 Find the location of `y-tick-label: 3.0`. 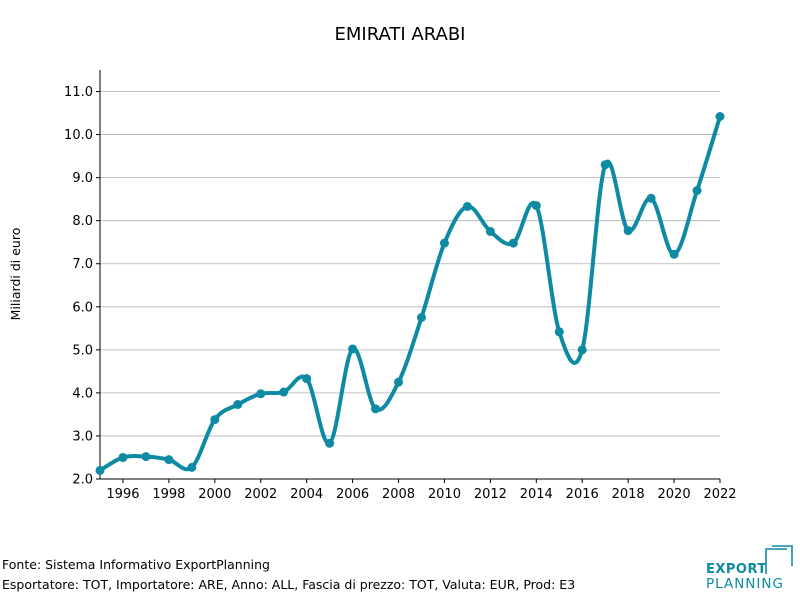

y-tick-label: 3.0 is located at coordinates (82, 436).